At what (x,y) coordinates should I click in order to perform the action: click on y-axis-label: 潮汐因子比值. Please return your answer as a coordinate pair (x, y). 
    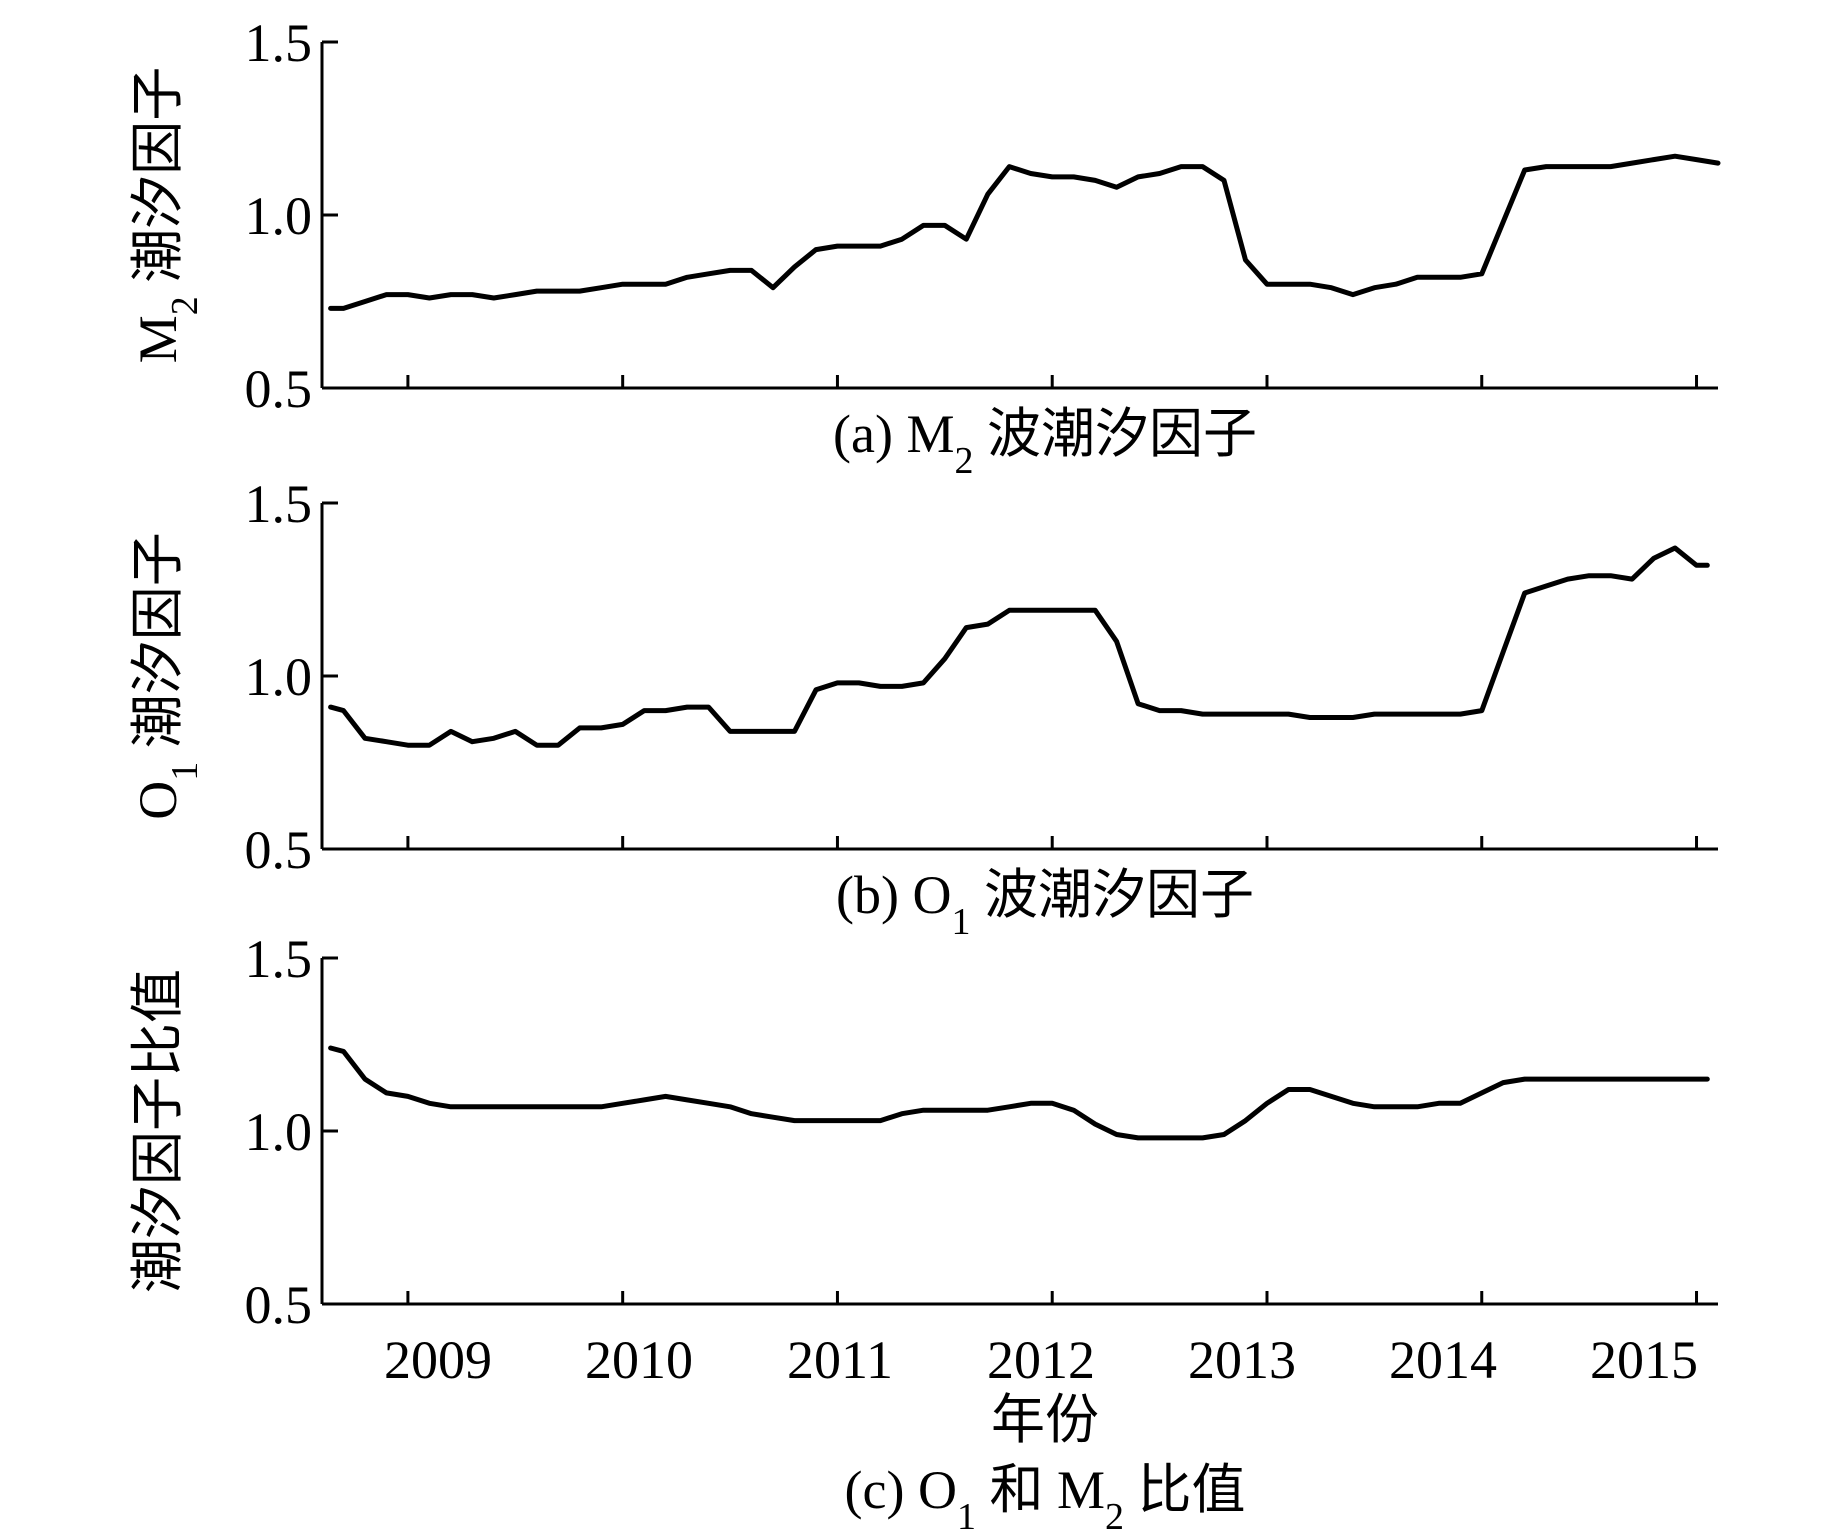
    Looking at the image, I should click on (158, 1131).